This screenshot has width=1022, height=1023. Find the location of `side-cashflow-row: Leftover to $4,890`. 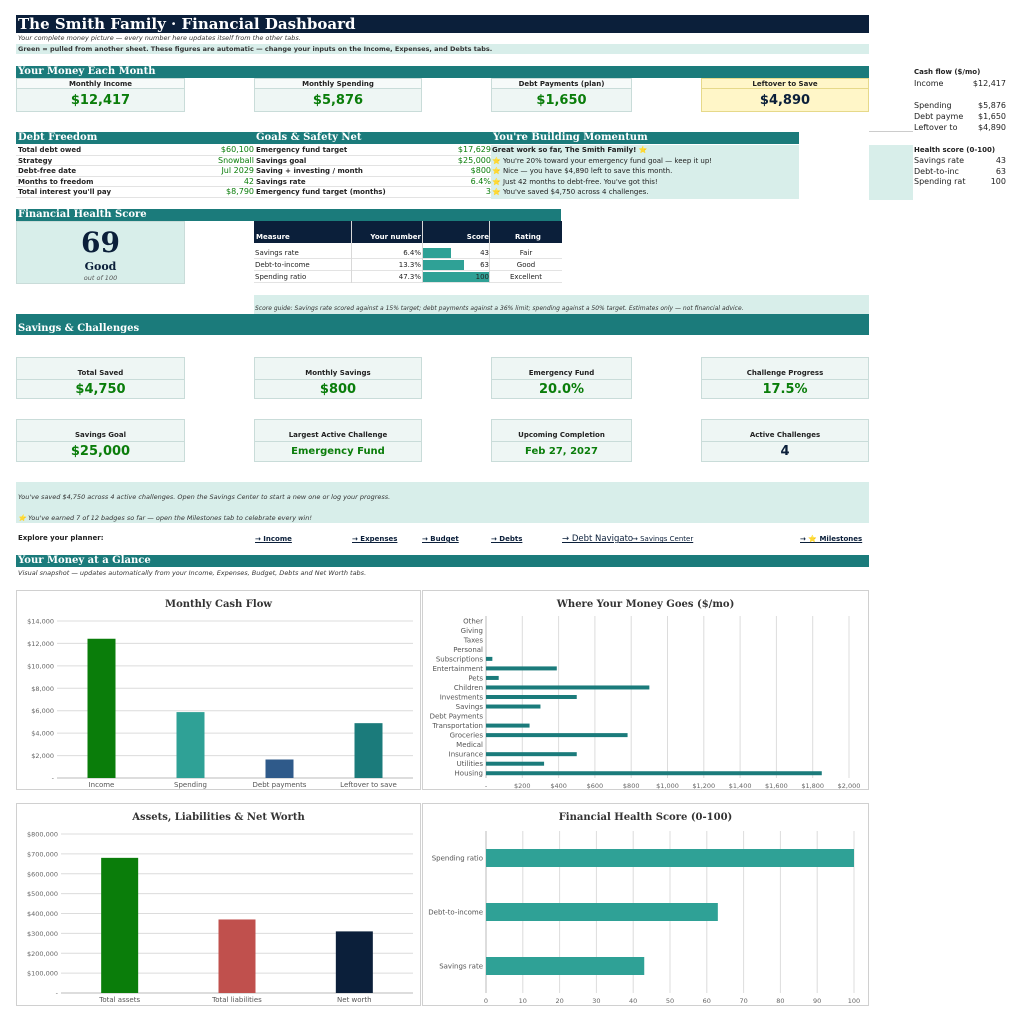

side-cashflow-row: Leftover to $4,890 is located at coordinates (960, 127).